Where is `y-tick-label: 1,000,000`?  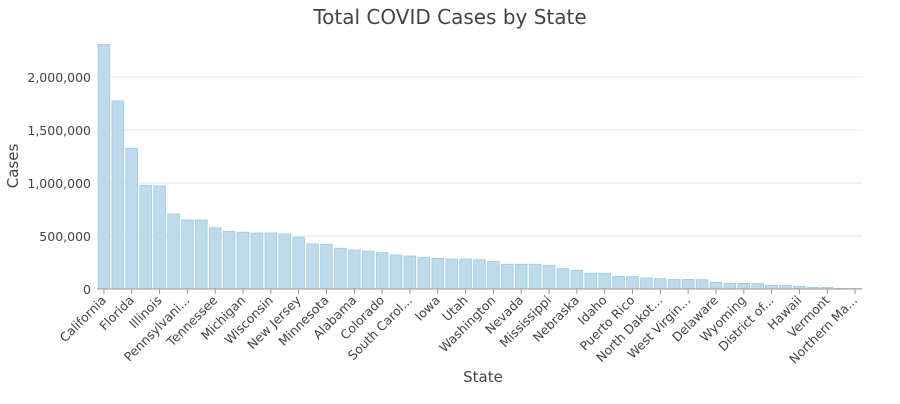
y-tick-label: 1,000,000 is located at coordinates (59, 183).